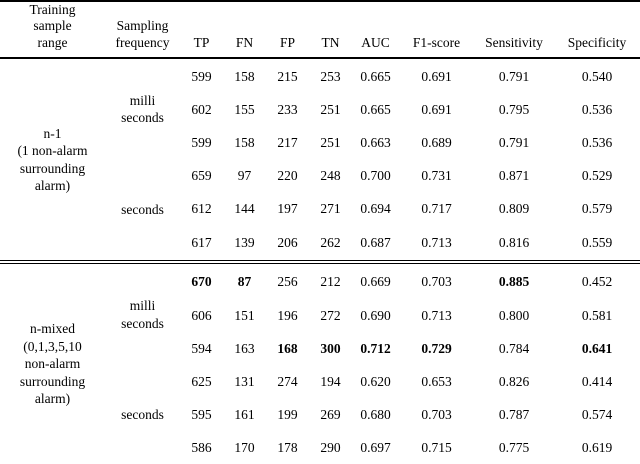 The width and height of the screenshot is (640, 464). Describe the element at coordinates (201, 209) in the screenshot. I see `cell-tp: 612` at that location.